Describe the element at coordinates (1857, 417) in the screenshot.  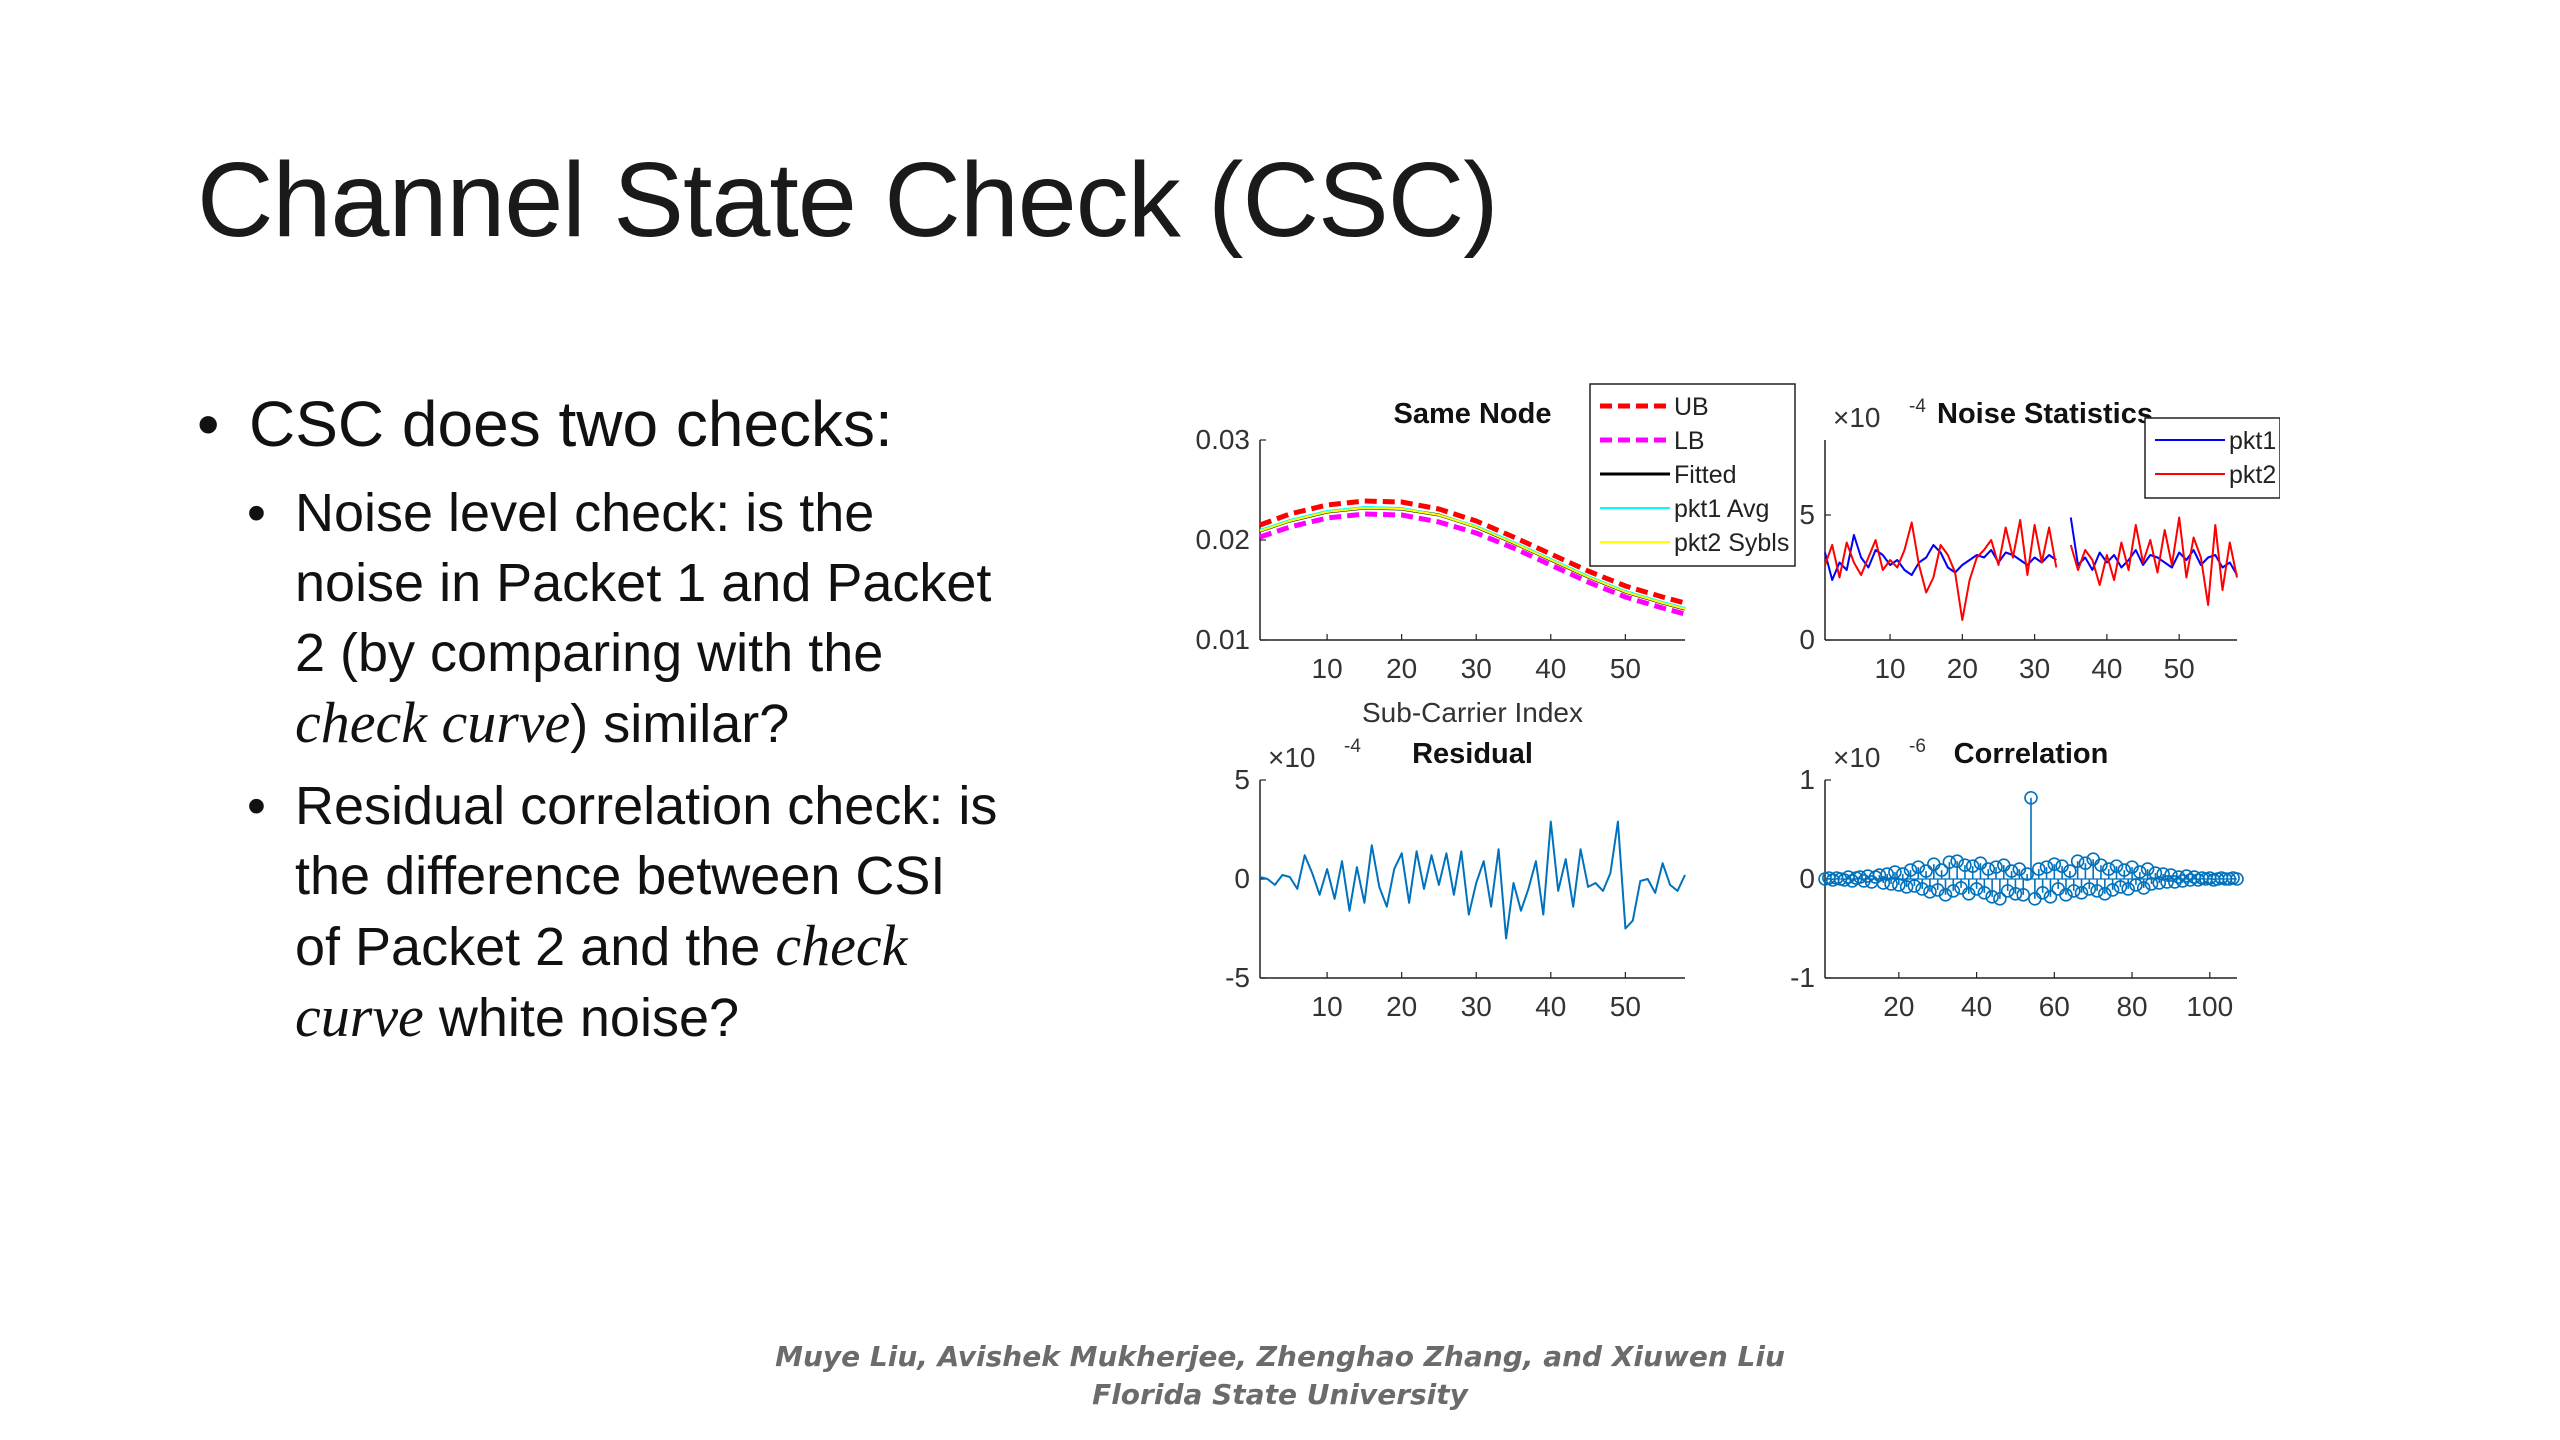
I see `noise-stats-exponent-label: ×10` at that location.